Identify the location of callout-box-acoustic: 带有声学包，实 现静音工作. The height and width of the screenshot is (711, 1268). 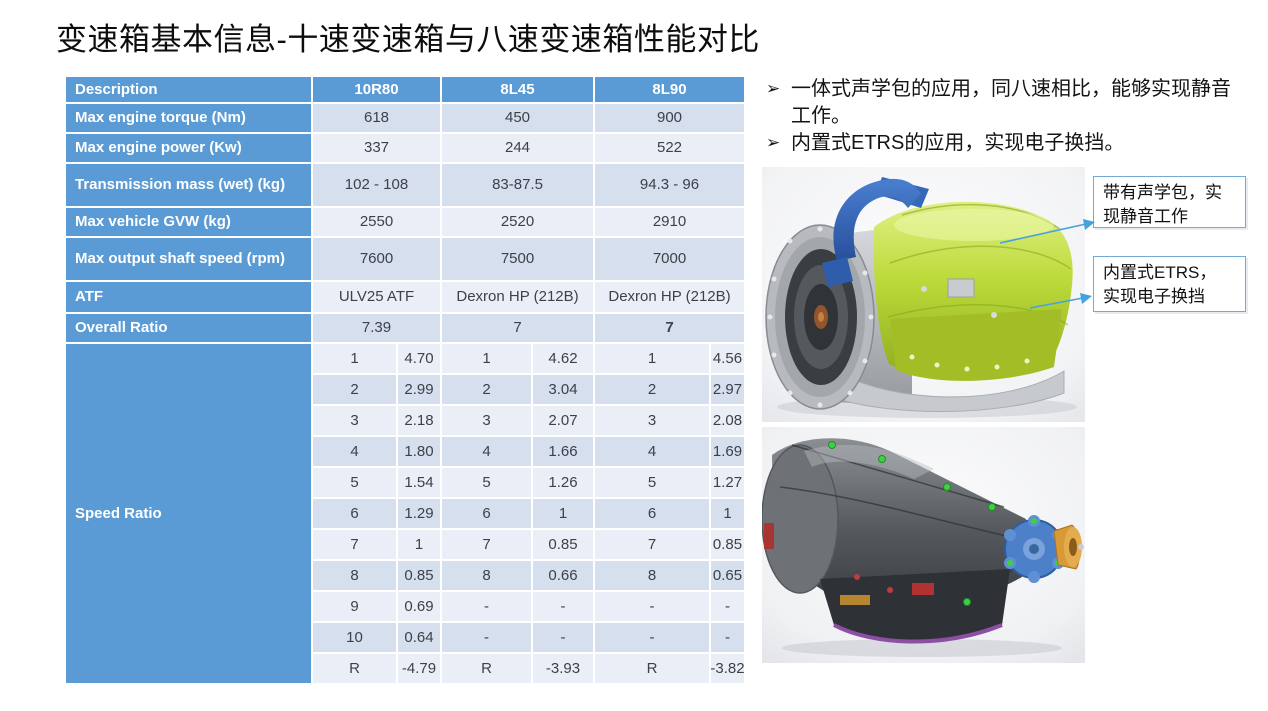
(1169, 202).